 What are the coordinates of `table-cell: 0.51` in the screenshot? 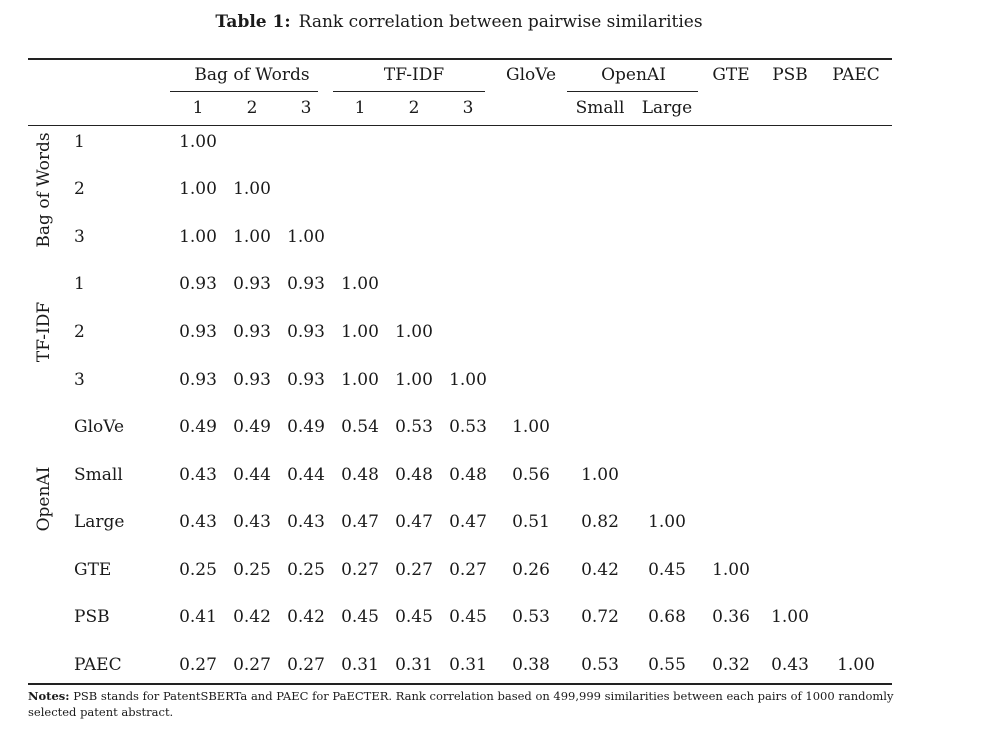 It's located at (531, 522).